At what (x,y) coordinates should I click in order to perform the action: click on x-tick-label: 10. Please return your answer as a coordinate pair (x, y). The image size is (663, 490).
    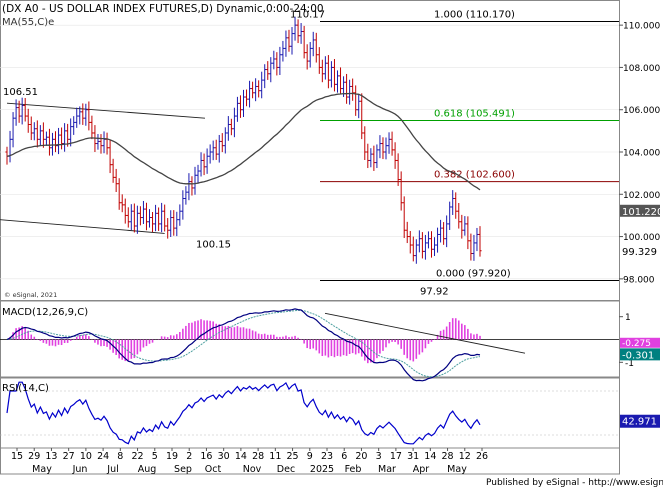
    Looking at the image, I should click on (86, 456).